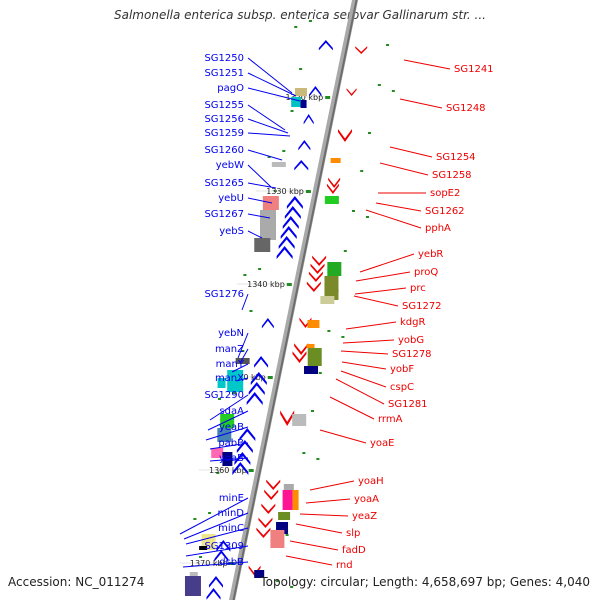 This screenshot has width=600, height=600. I want to click on gene-label-left: SG1250, so click(224, 58).